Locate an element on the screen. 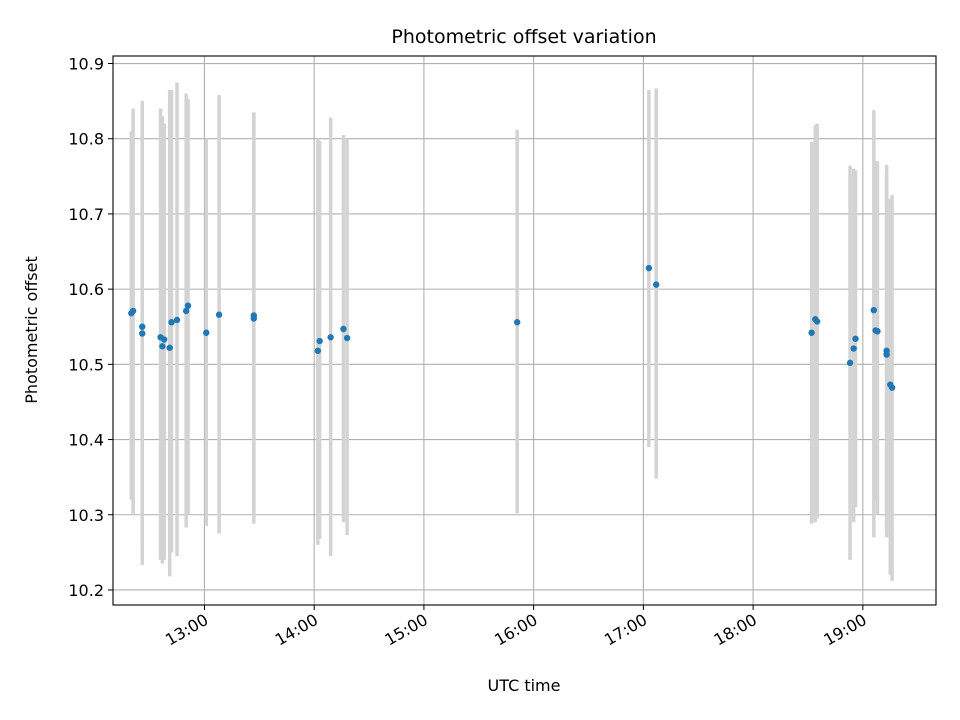 The width and height of the screenshot is (960, 720). x-axis-label: UTC time is located at coordinates (524, 685).